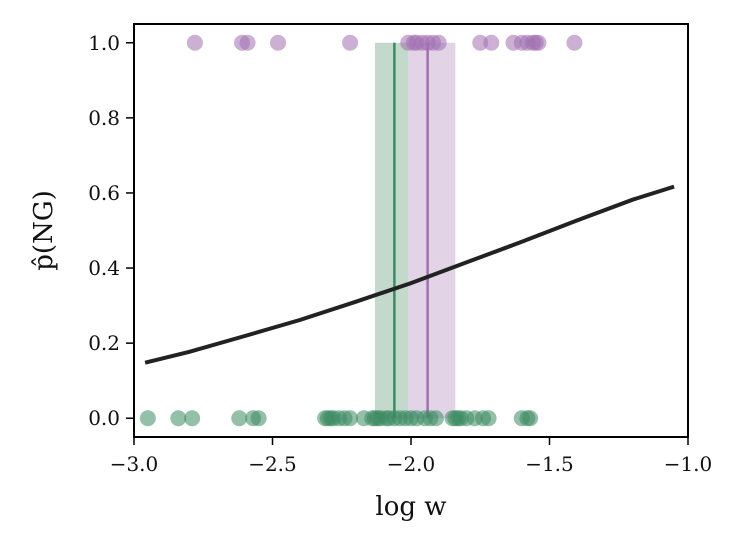  What do you see at coordinates (104, 343) in the screenshot?
I see `y-tick-label: 0.2` at bounding box center [104, 343].